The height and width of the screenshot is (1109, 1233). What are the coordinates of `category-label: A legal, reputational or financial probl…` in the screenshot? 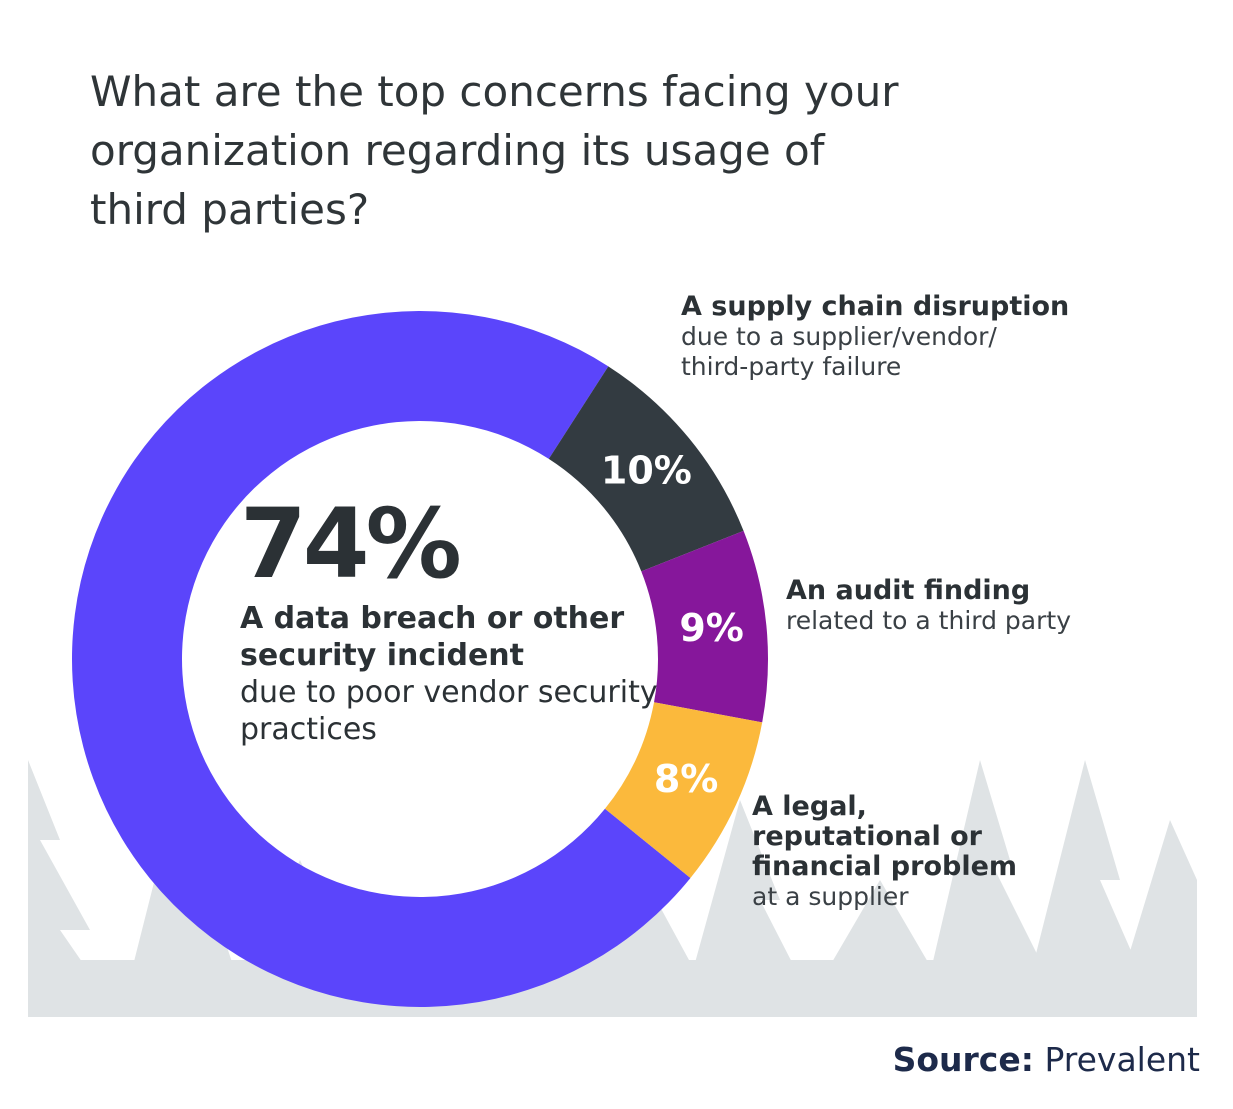 It's located at (885, 836).